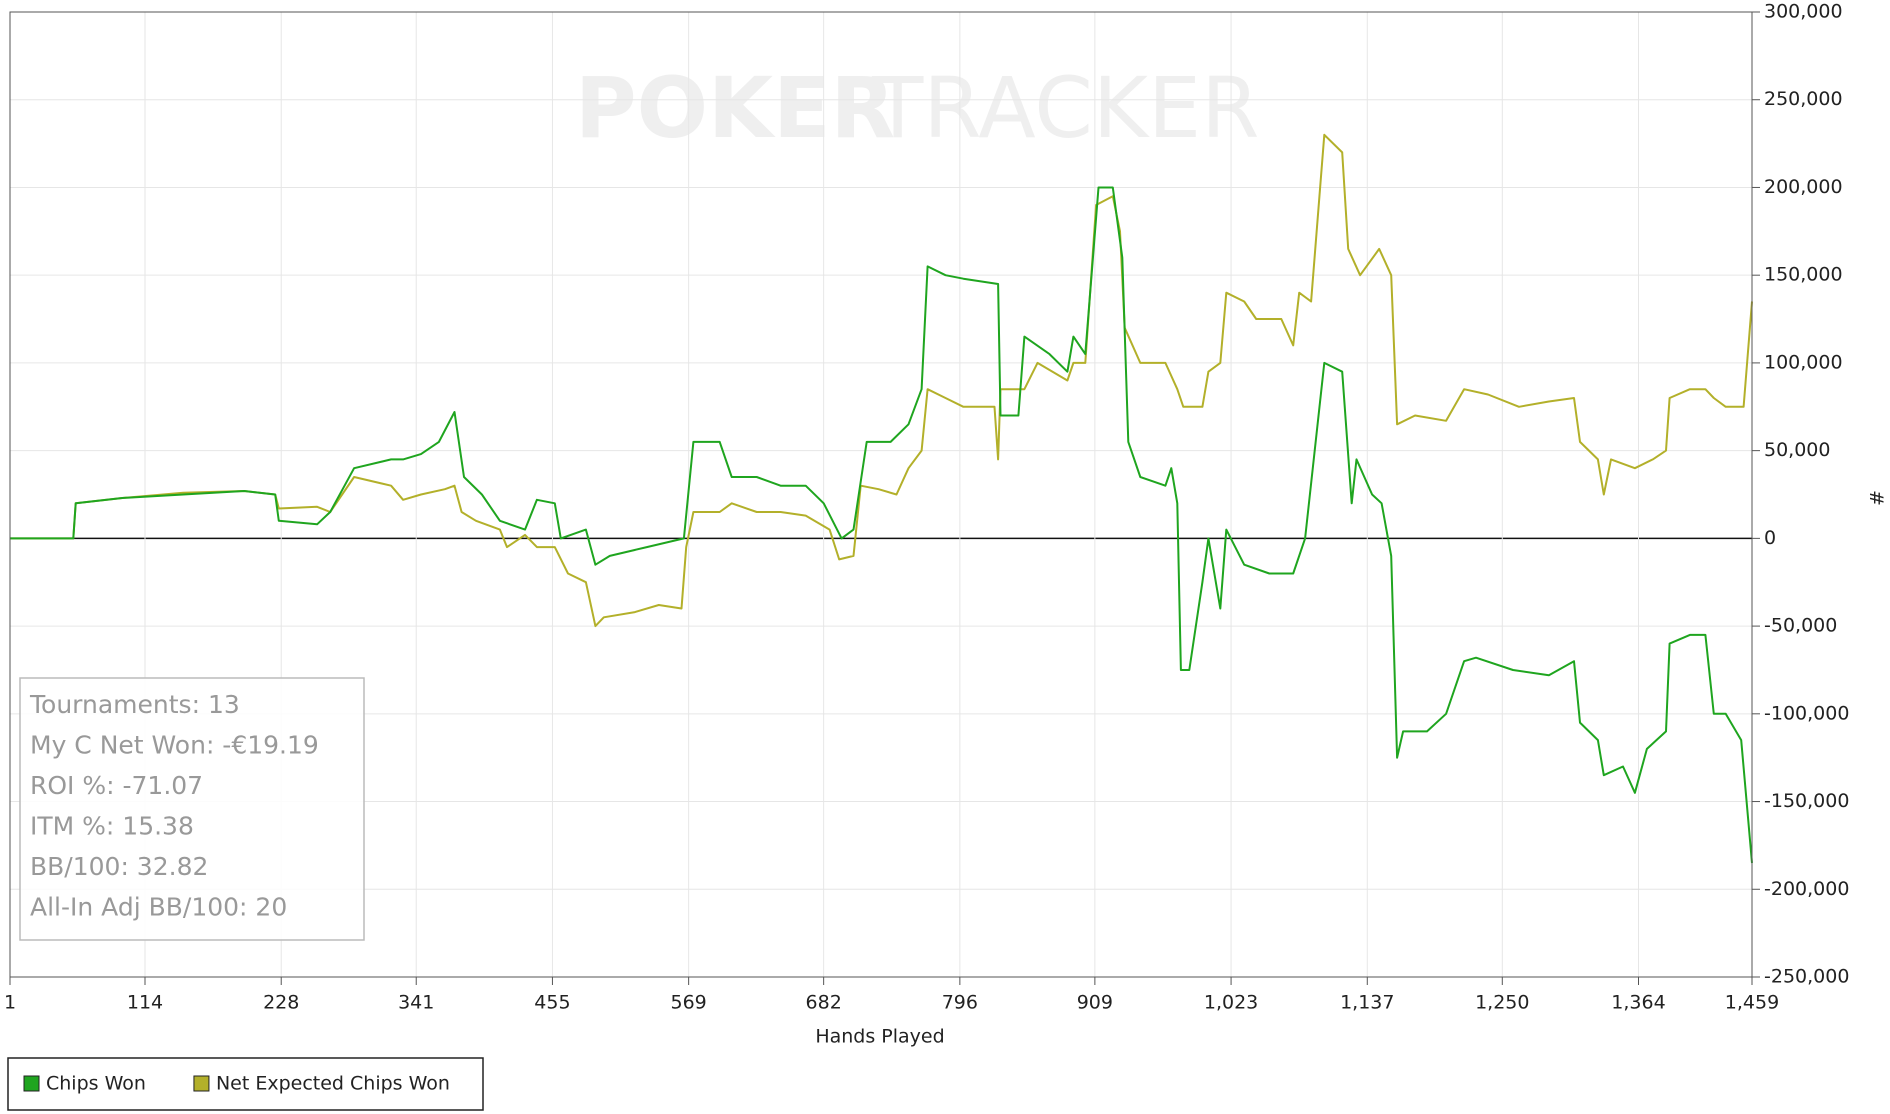 Image resolution: width=1890 pixels, height=1114 pixels. What do you see at coordinates (1770, 538) in the screenshot?
I see `y-tick-label: 0` at bounding box center [1770, 538].